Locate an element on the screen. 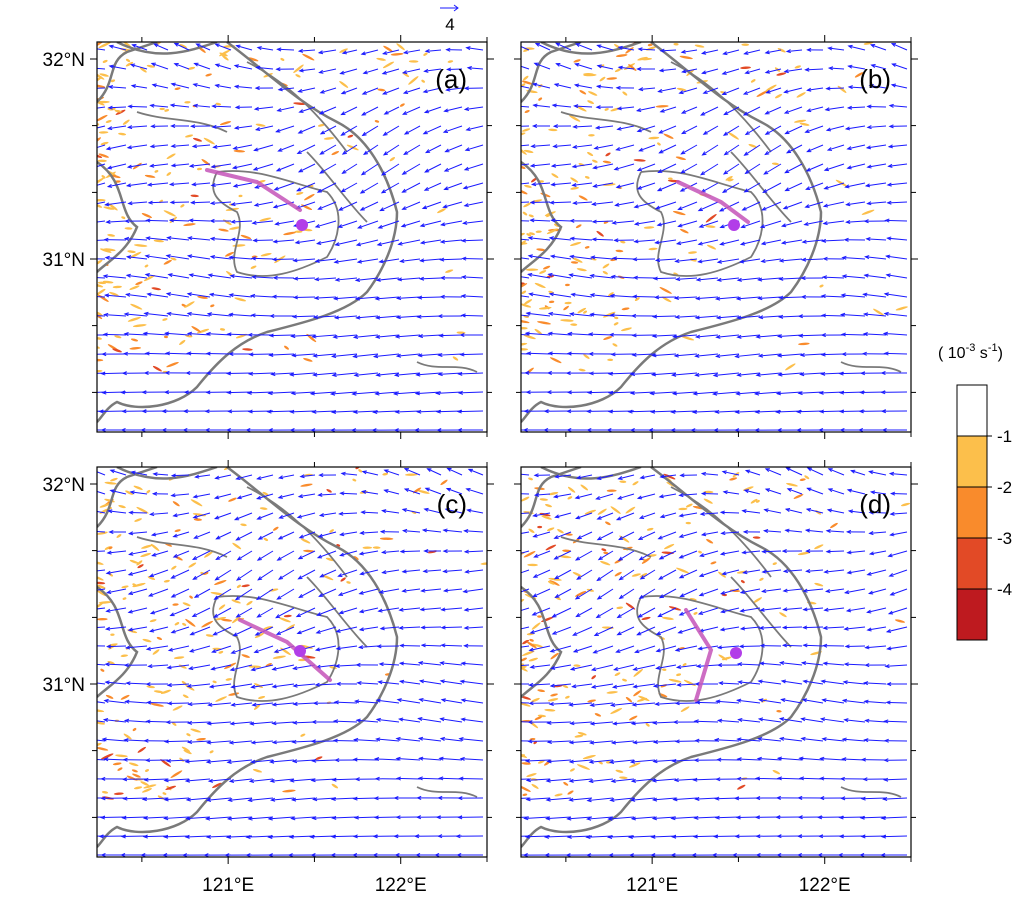 The image size is (1029, 914). panel-label: (d) is located at coordinates (875, 504).